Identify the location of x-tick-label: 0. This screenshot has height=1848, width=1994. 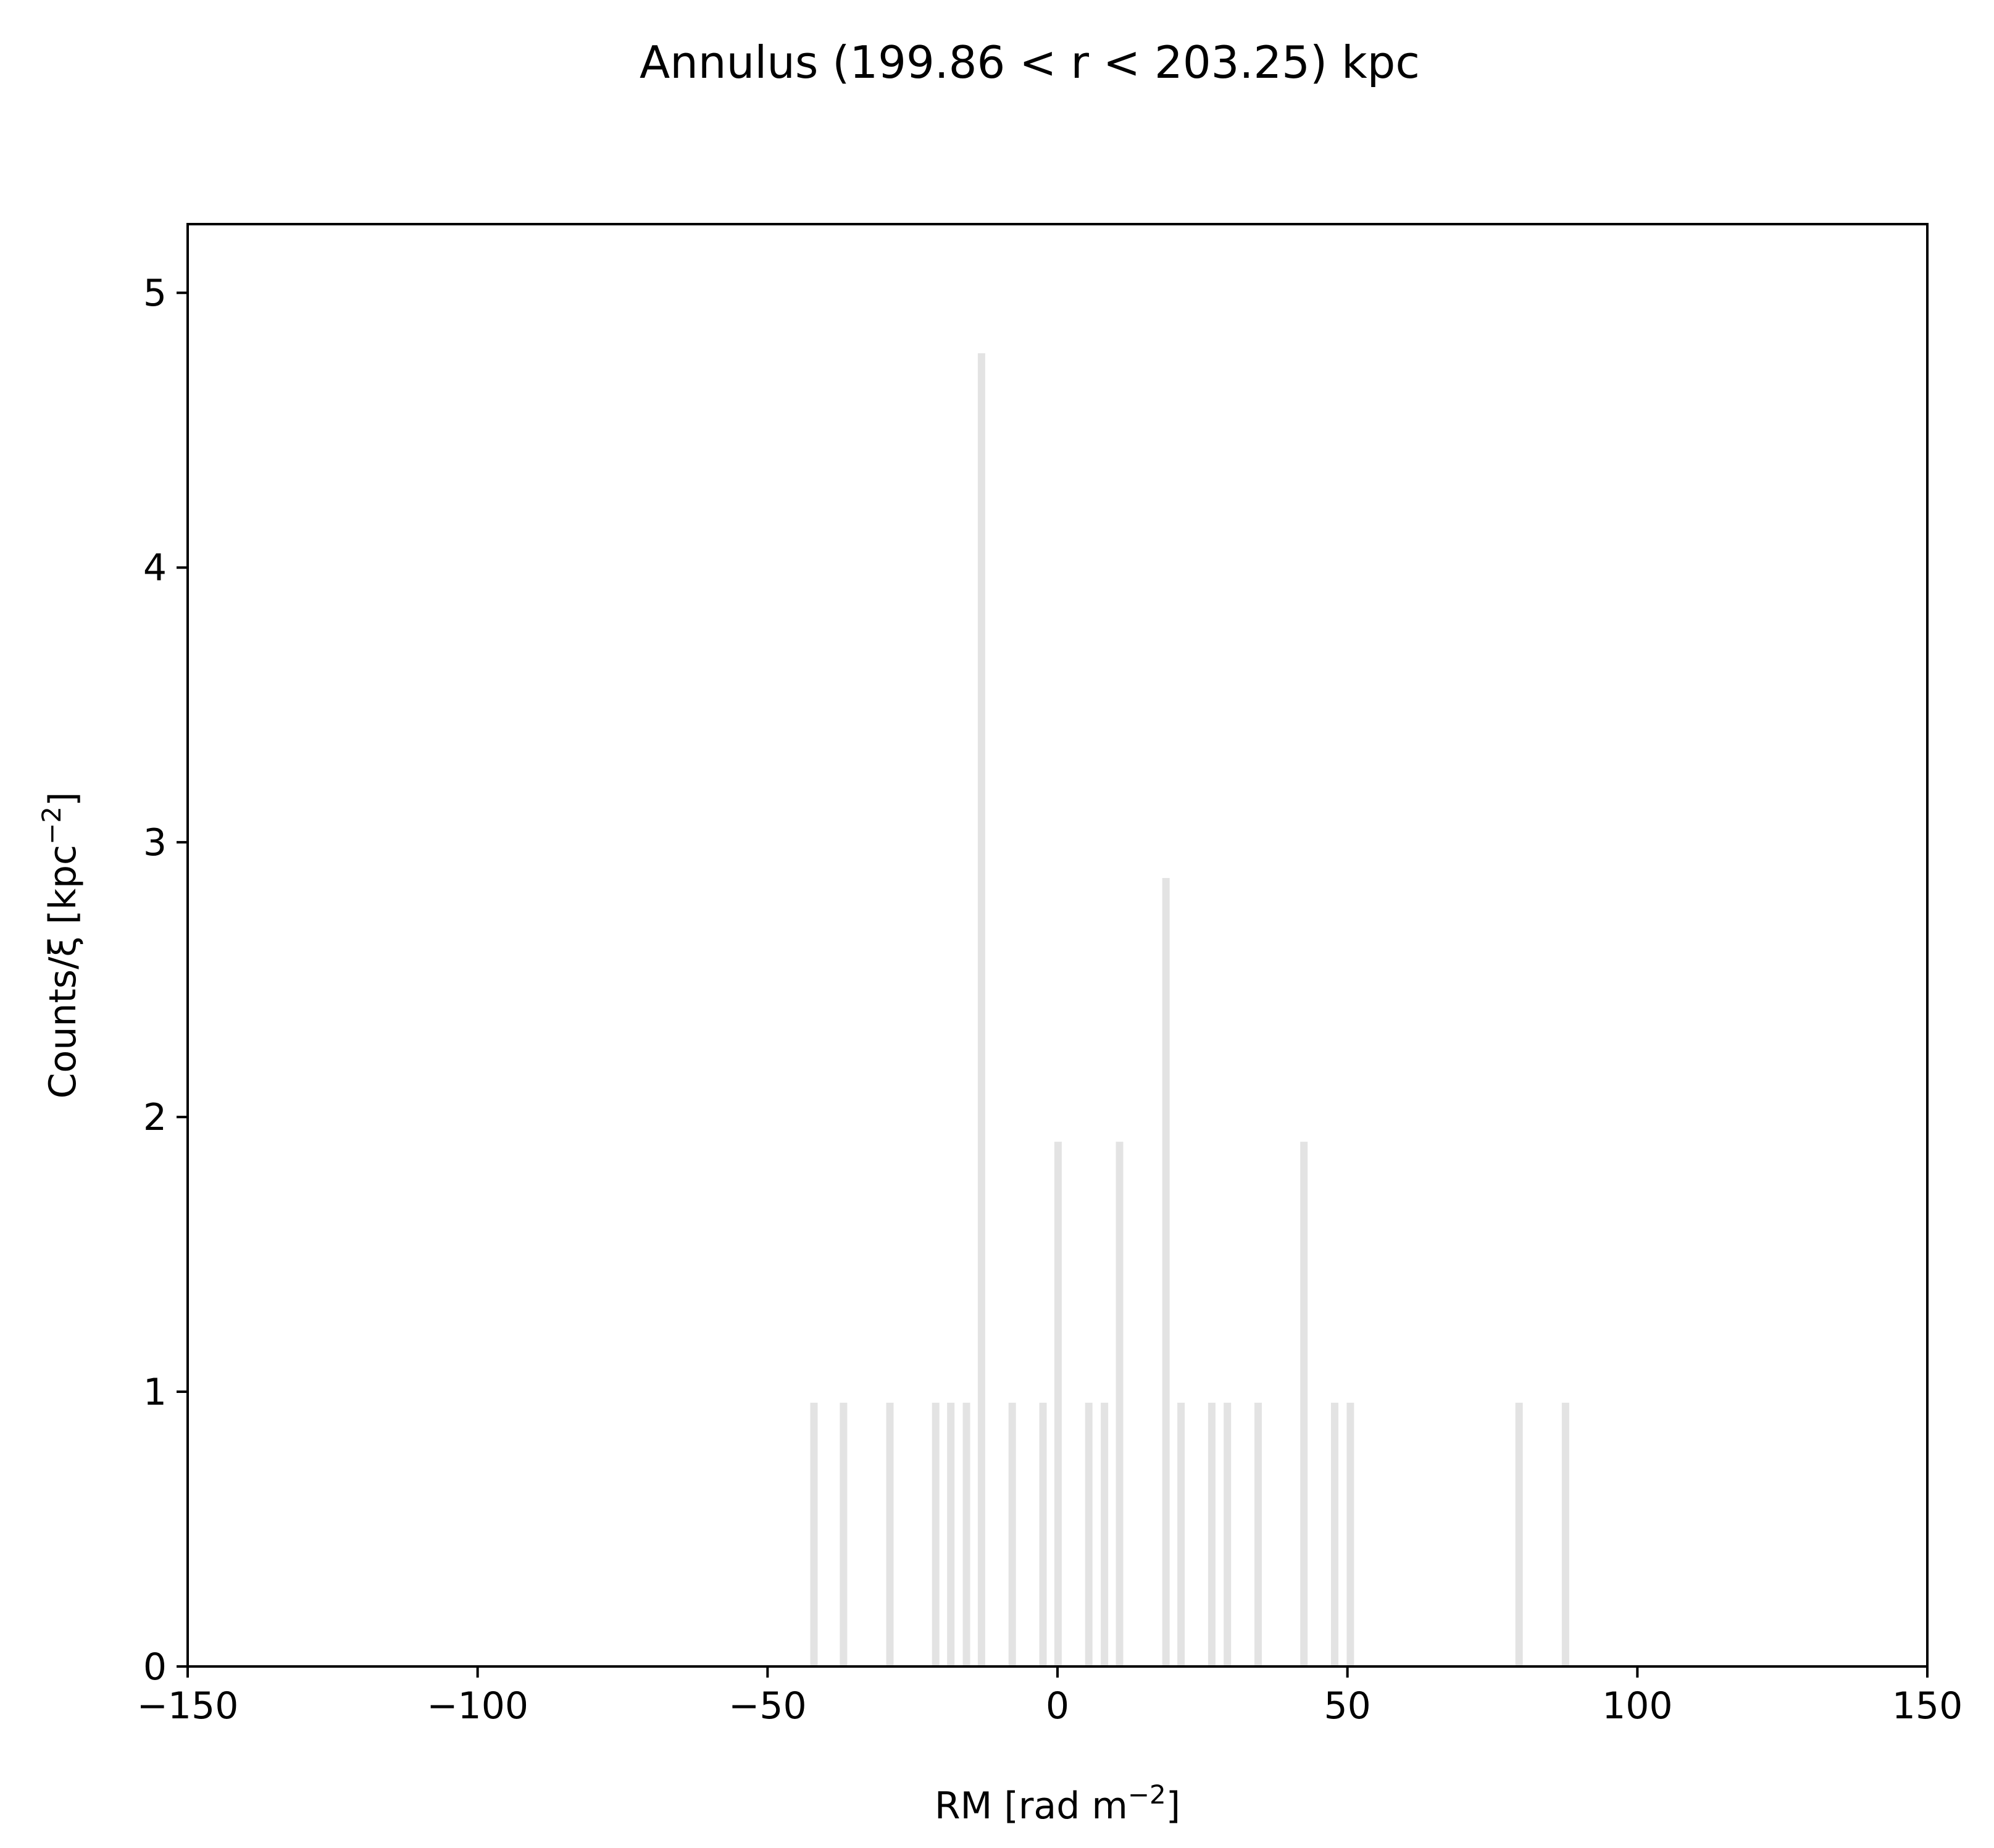
(1057, 1706).